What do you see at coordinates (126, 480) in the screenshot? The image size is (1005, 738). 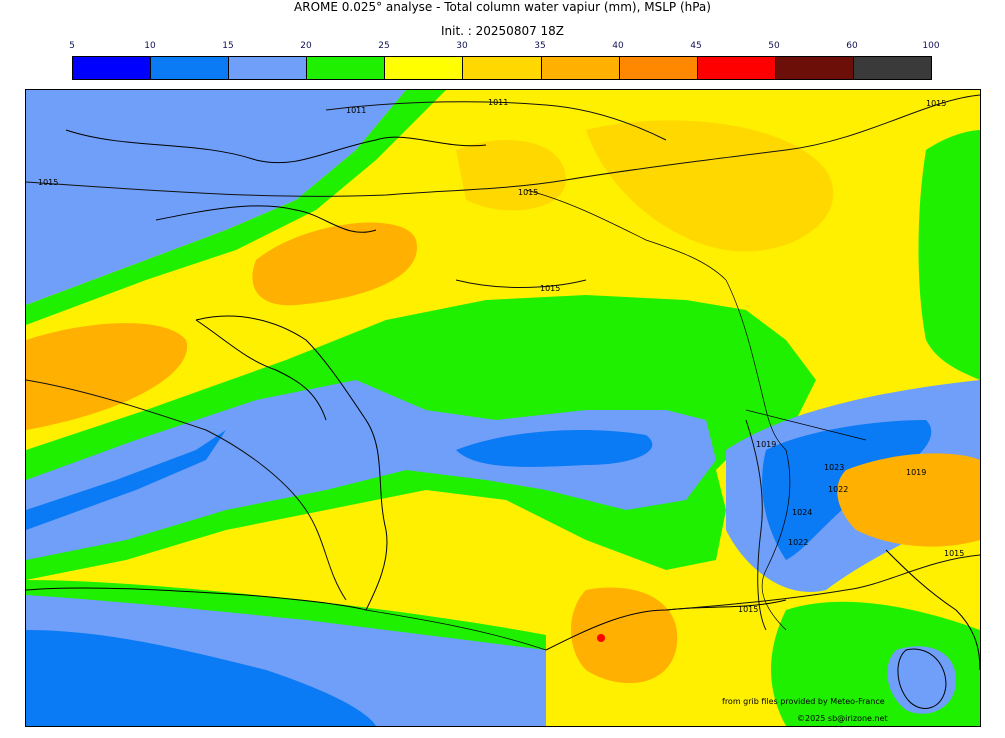 I see `tcwv-zone-blue-stripe` at bounding box center [126, 480].